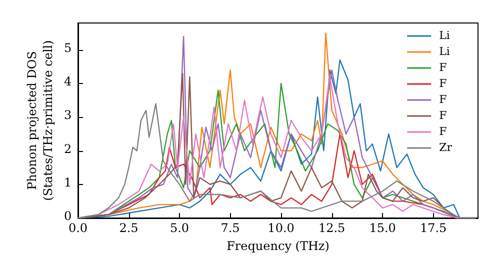  I want to click on y-tick-label: 5, so click(68, 47).